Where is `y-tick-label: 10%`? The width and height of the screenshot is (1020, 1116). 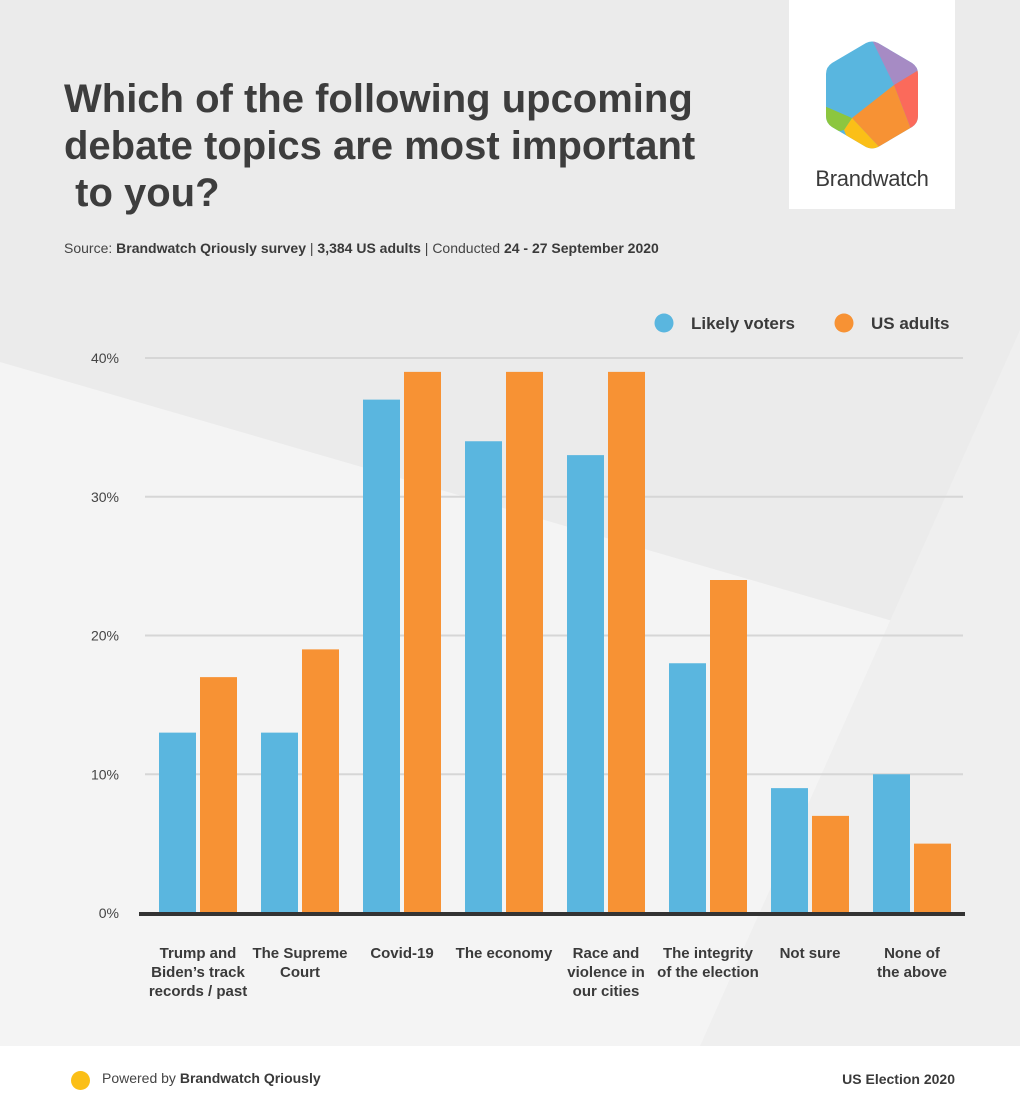
y-tick-label: 10% is located at coordinates (105, 774).